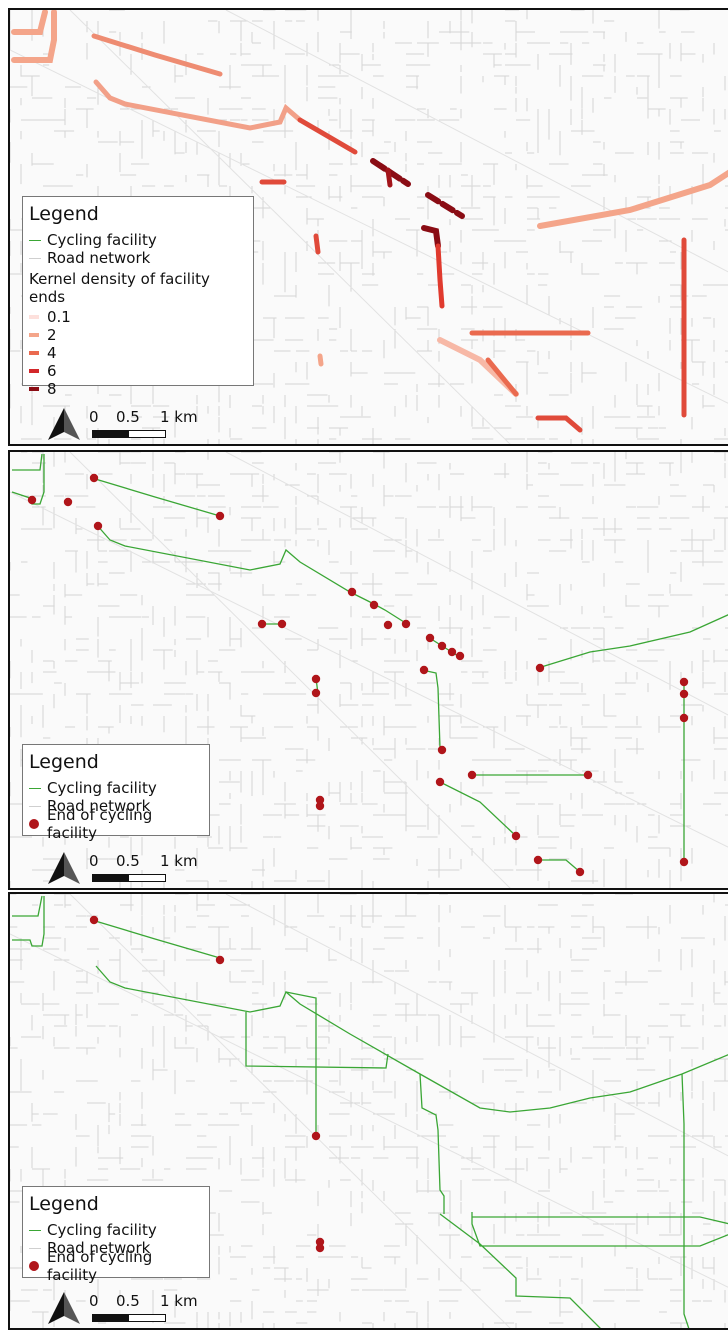 Image resolution: width=728 pixels, height=1330 pixels. What do you see at coordinates (138, 389) in the screenshot?
I see `legend-class: 8` at bounding box center [138, 389].